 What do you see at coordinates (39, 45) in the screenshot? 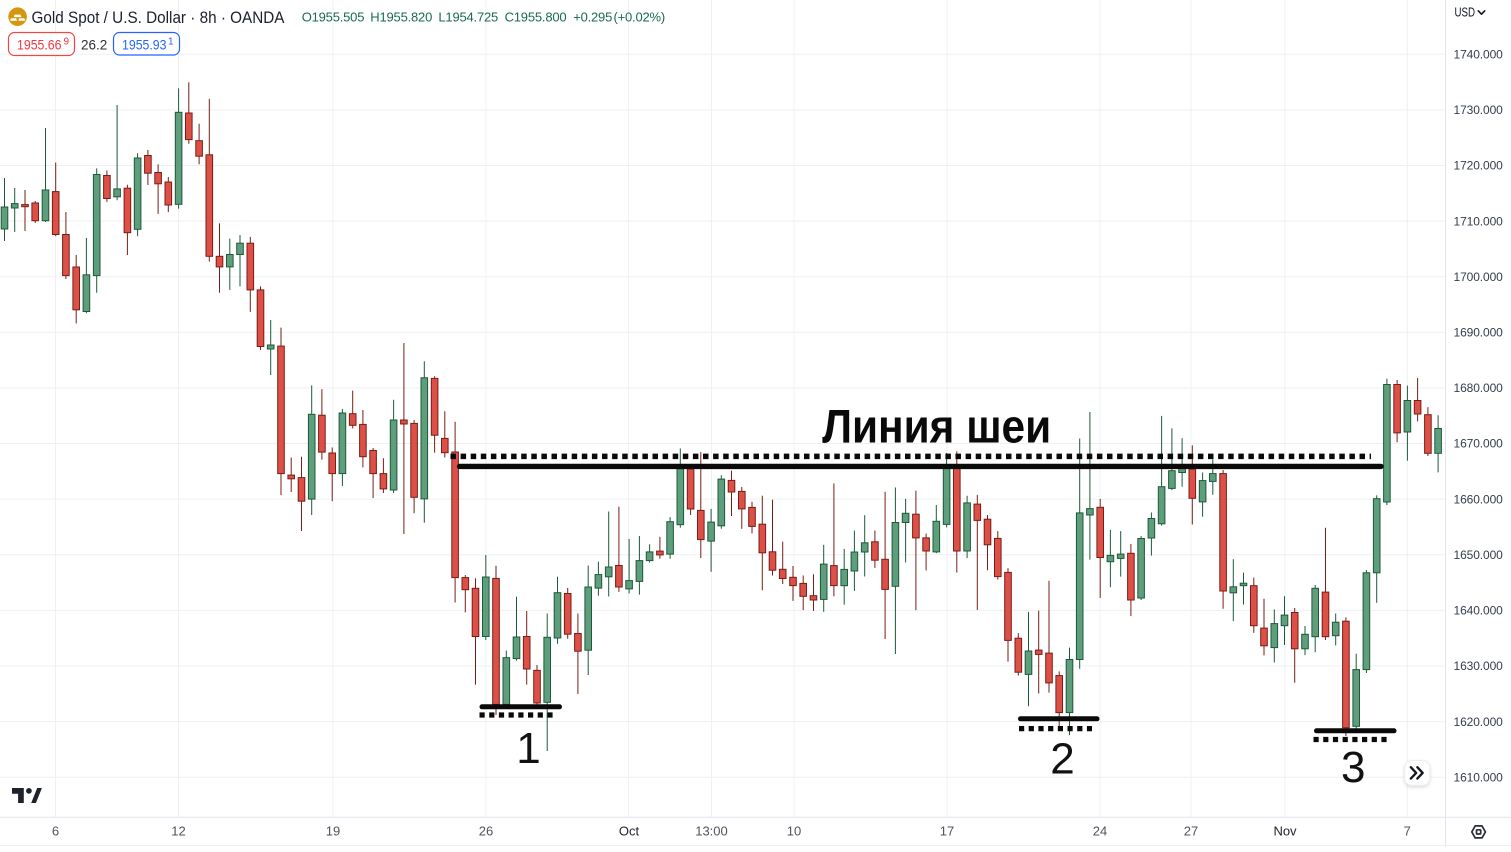
I see `svg-text: 1955.66` at bounding box center [39, 45].